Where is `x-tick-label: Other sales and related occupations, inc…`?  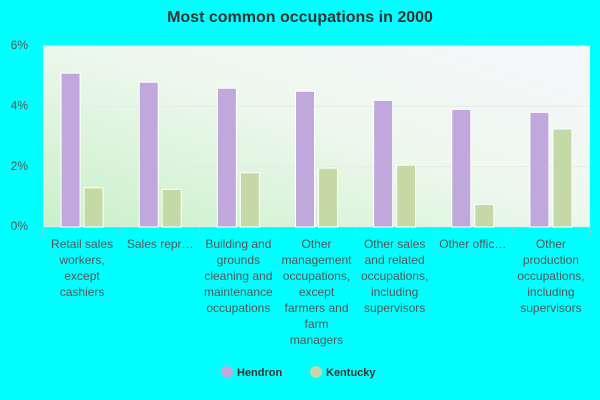
x-tick-label: Other sales and related occupations, inc… is located at coordinates (394, 276).